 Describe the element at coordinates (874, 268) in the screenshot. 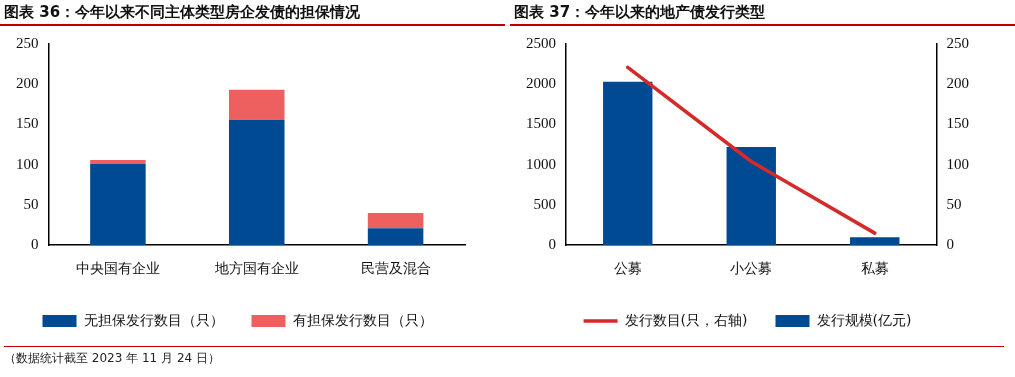

I see `x-tick-label: 私募` at that location.